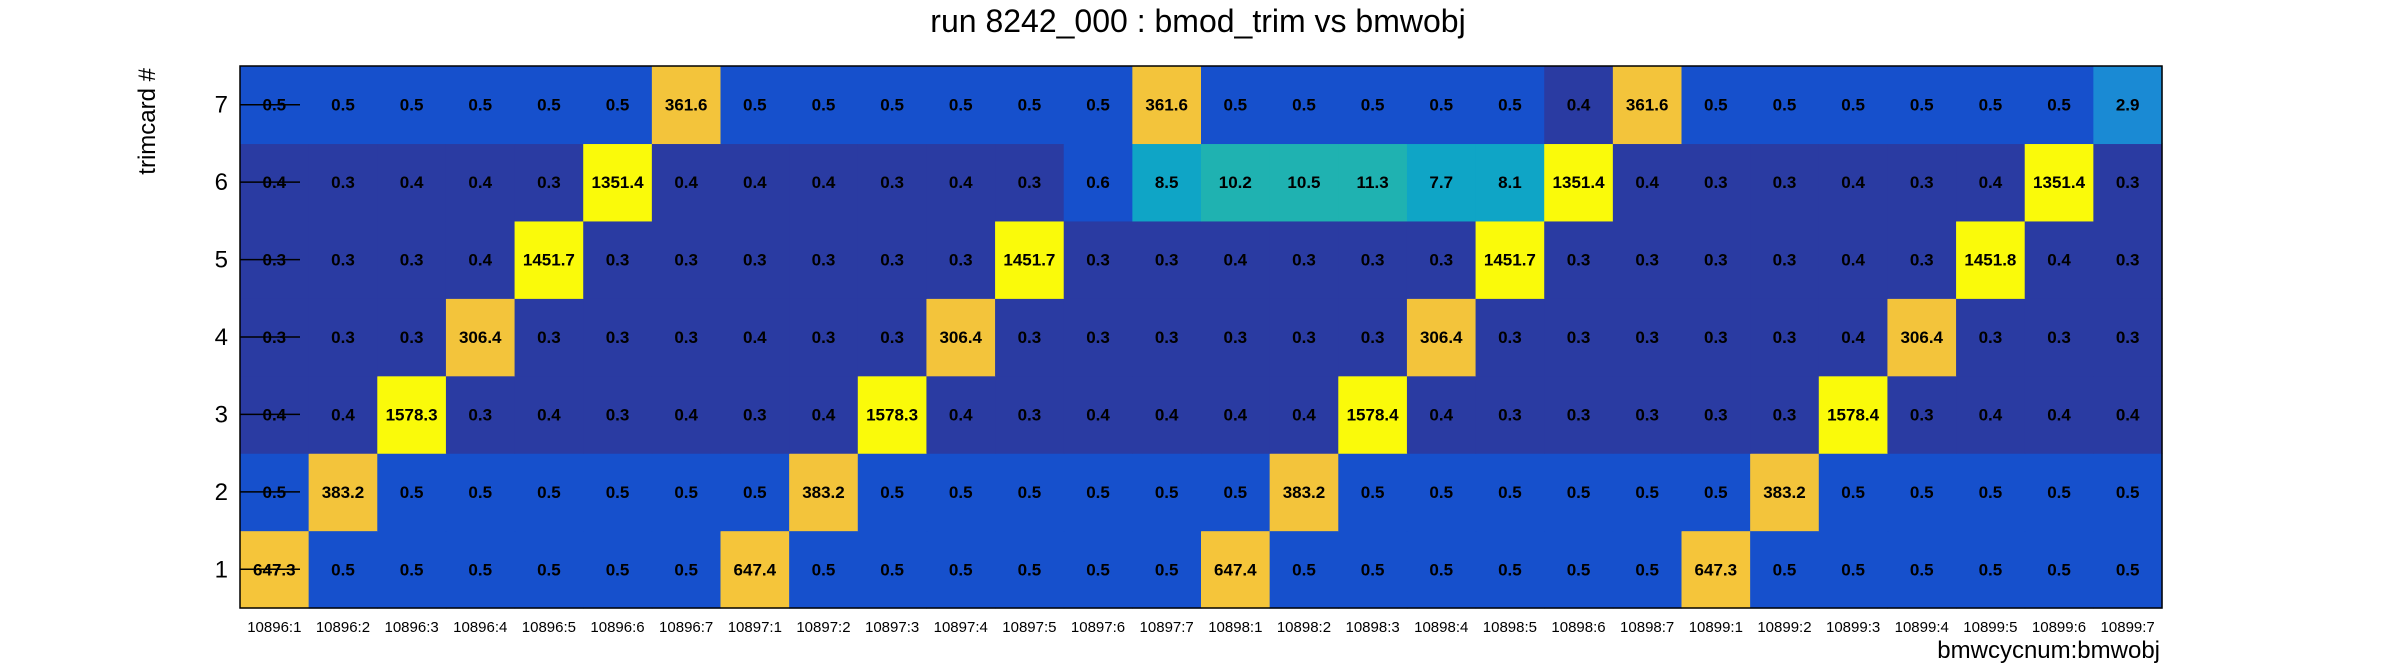 Image resolution: width=2396 pixels, height=672 pixels. What do you see at coordinates (221, 414) in the screenshot?
I see `y-tick-label: 3` at bounding box center [221, 414].